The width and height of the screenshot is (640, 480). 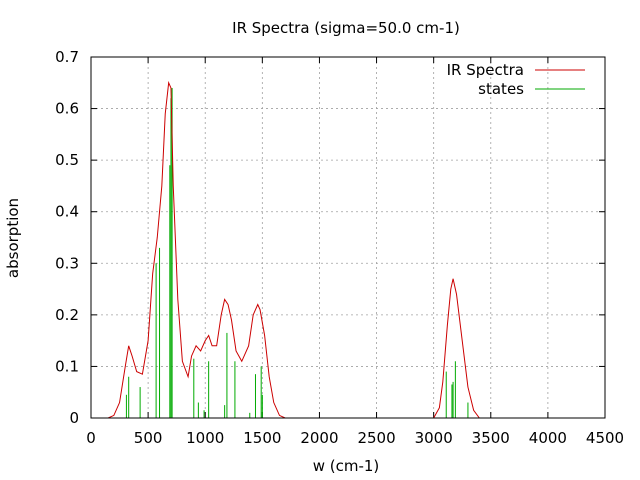 What do you see at coordinates (67, 160) in the screenshot?
I see `y-tick-label: 0.5` at bounding box center [67, 160].